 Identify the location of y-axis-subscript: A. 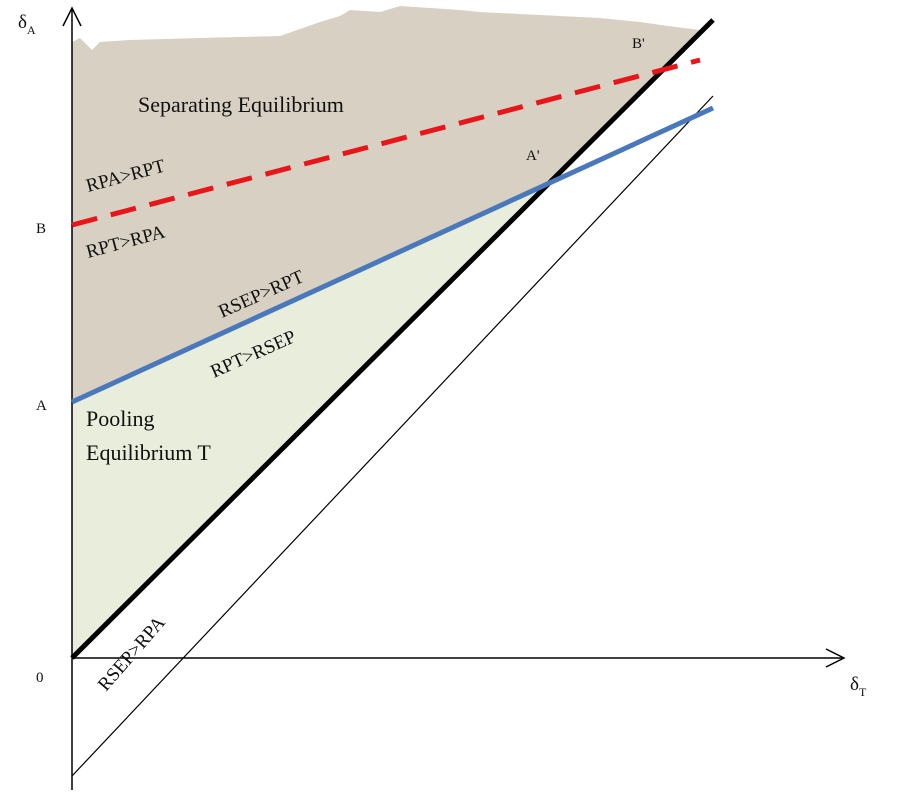
(31, 30).